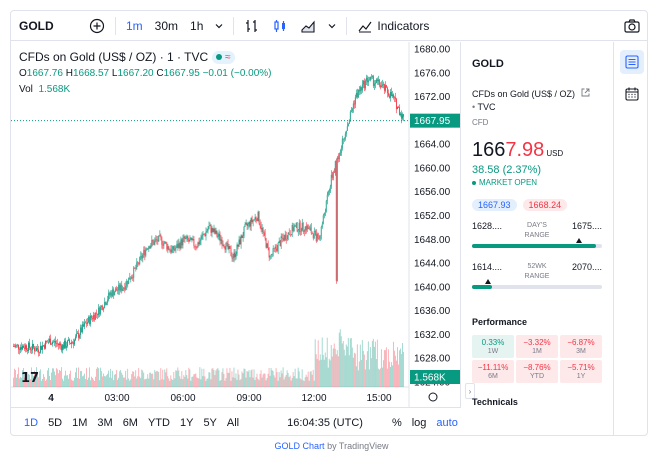 The width and height of the screenshot is (663, 465). Describe the element at coordinates (581, 346) in the screenshot. I see `performance-cell-3m: −6.87% 3M` at that location.